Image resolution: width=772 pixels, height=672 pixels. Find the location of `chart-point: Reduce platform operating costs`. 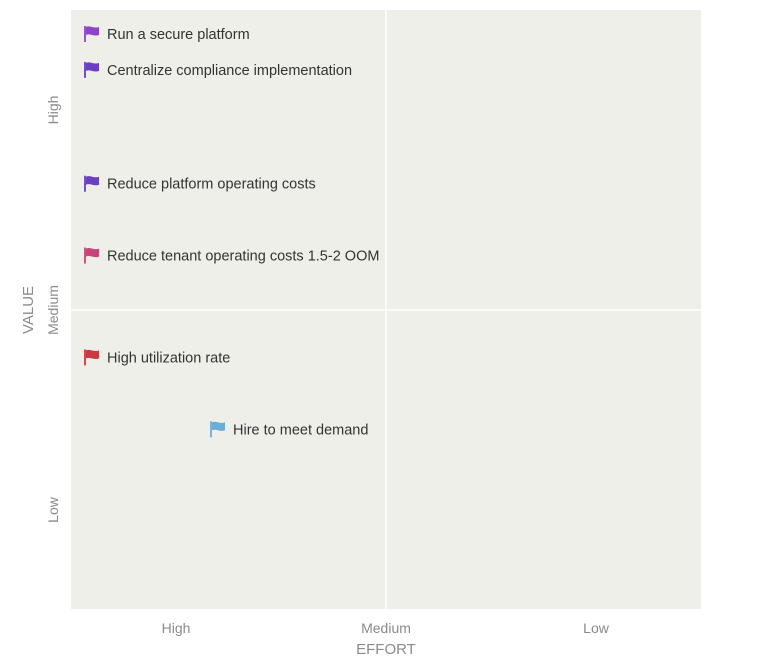

chart-point: Reduce platform operating costs is located at coordinates (200, 184).